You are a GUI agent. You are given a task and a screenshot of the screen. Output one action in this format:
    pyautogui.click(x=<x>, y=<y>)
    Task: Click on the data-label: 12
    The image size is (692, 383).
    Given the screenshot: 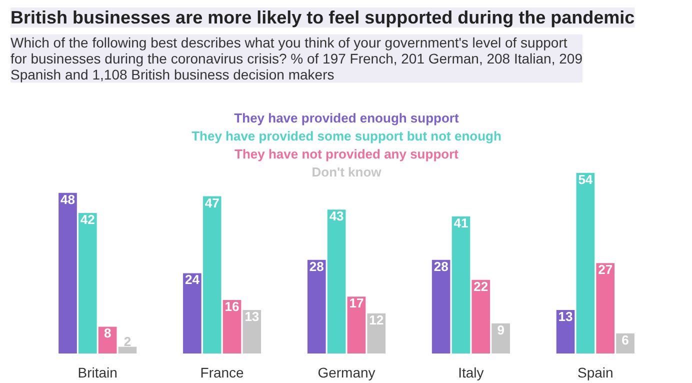 What is the action you would take?
    pyautogui.click(x=376, y=320)
    